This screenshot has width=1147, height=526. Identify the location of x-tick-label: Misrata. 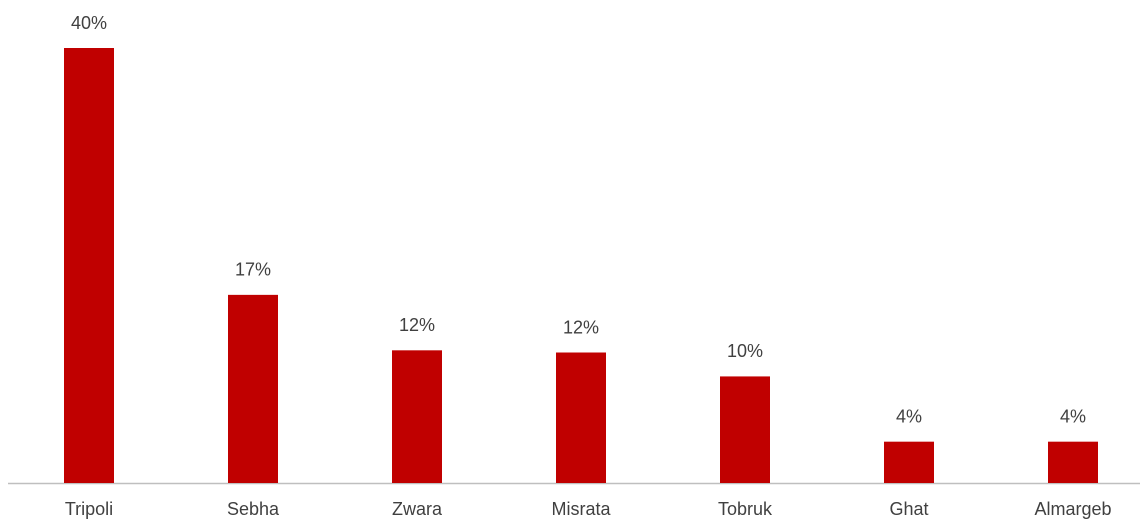
(581, 509).